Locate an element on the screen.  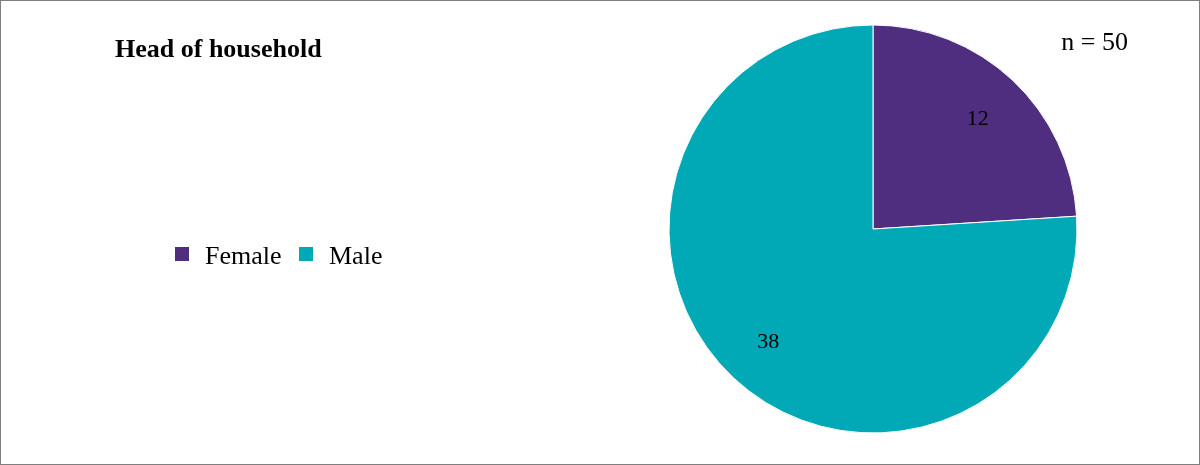
text: n = 50 is located at coordinates (1094, 41).